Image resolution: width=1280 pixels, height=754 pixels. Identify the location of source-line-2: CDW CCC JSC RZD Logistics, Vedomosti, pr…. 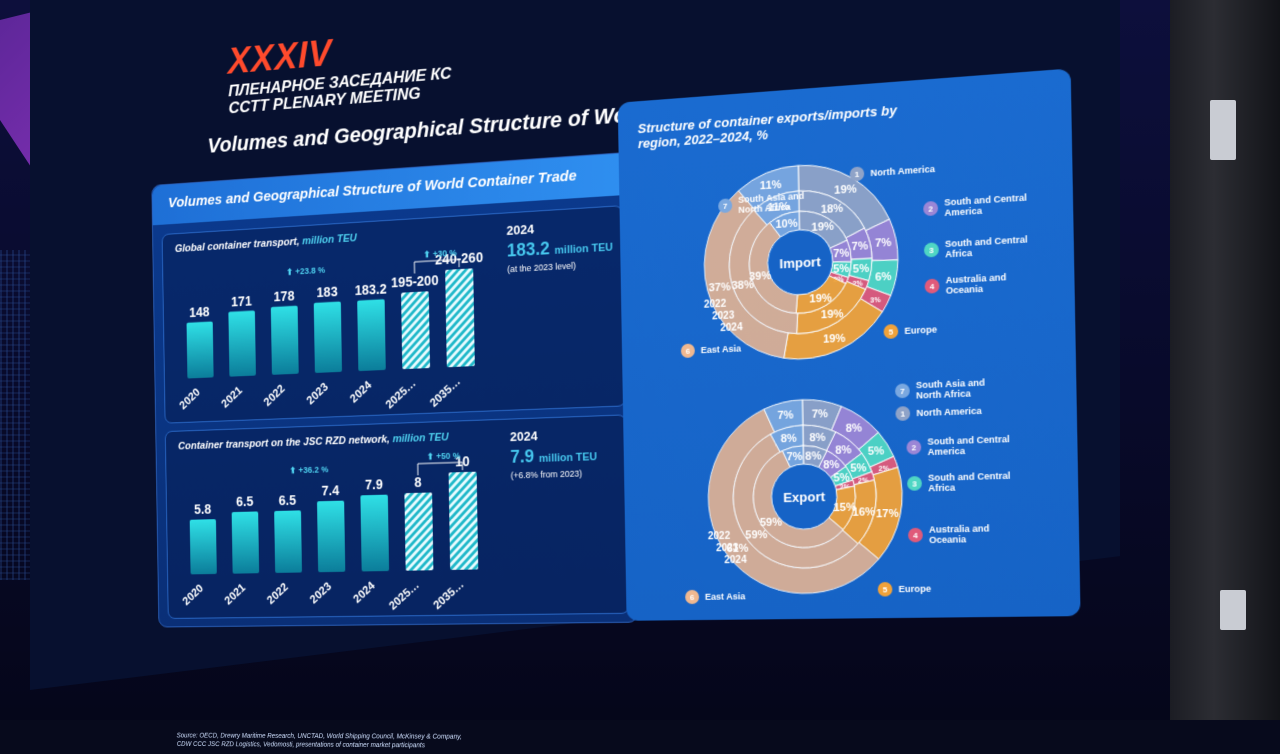
(457, 746).